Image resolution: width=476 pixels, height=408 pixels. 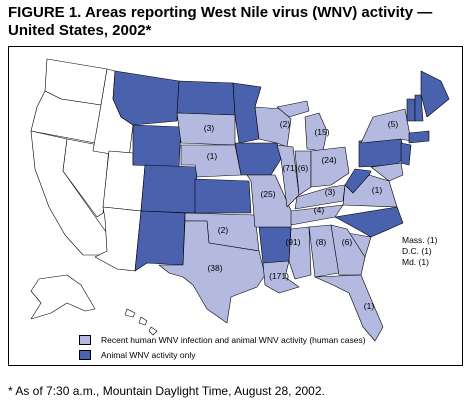 What do you see at coordinates (370, 191) in the screenshot?
I see `state-va` at bounding box center [370, 191].